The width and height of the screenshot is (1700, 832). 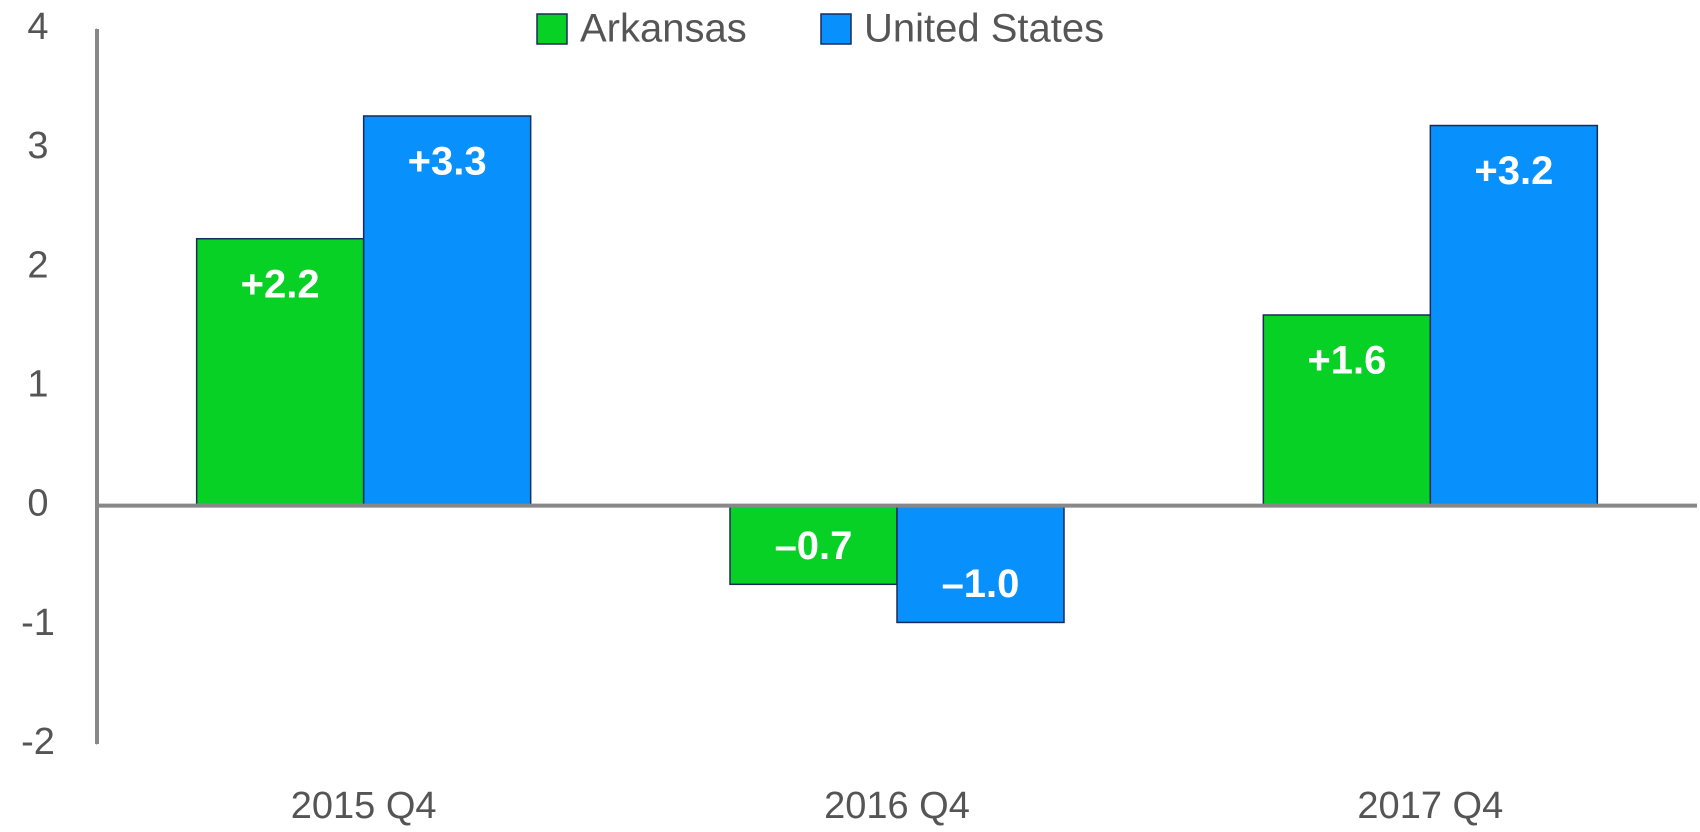 I want to click on value-label: –0.7, so click(x=814, y=546).